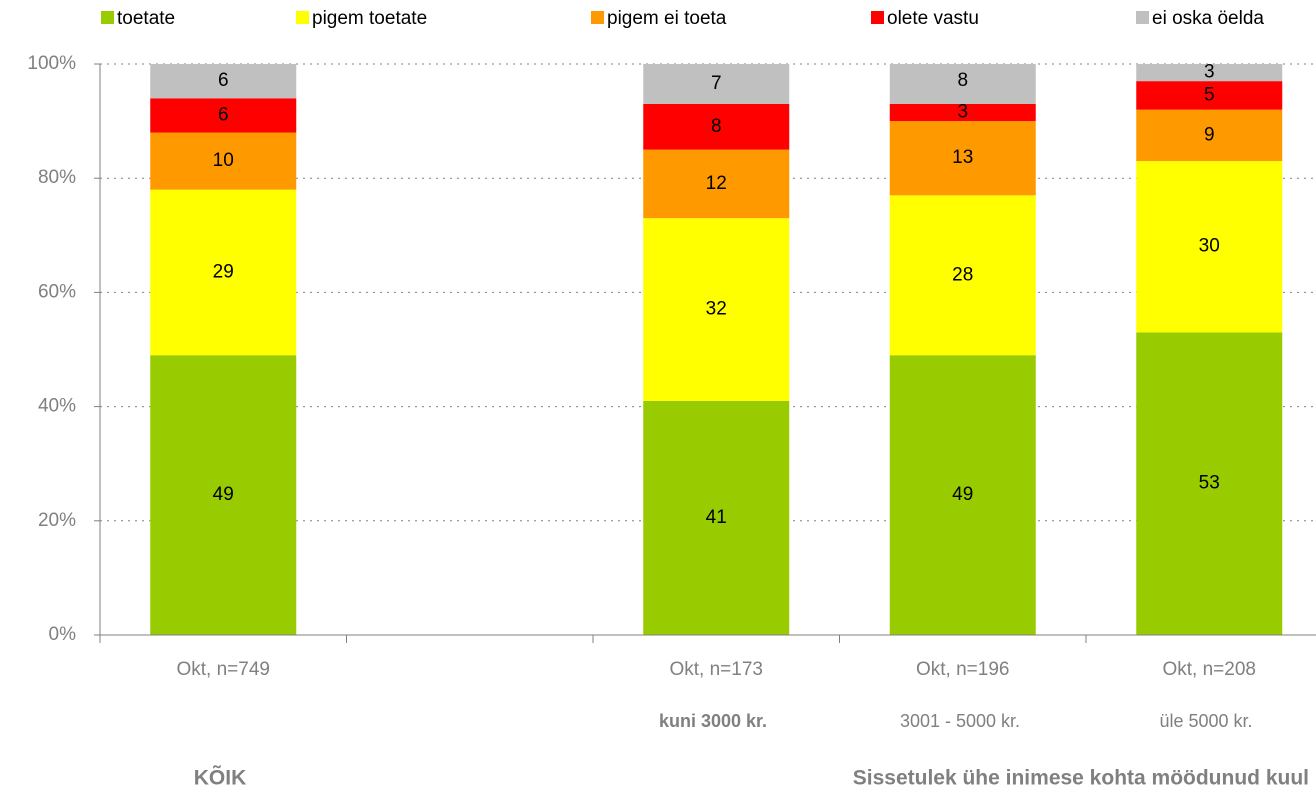 The image size is (1316, 796). Describe the element at coordinates (223, 669) in the screenshot. I see `x-tick-label: Okt, n=749` at that location.